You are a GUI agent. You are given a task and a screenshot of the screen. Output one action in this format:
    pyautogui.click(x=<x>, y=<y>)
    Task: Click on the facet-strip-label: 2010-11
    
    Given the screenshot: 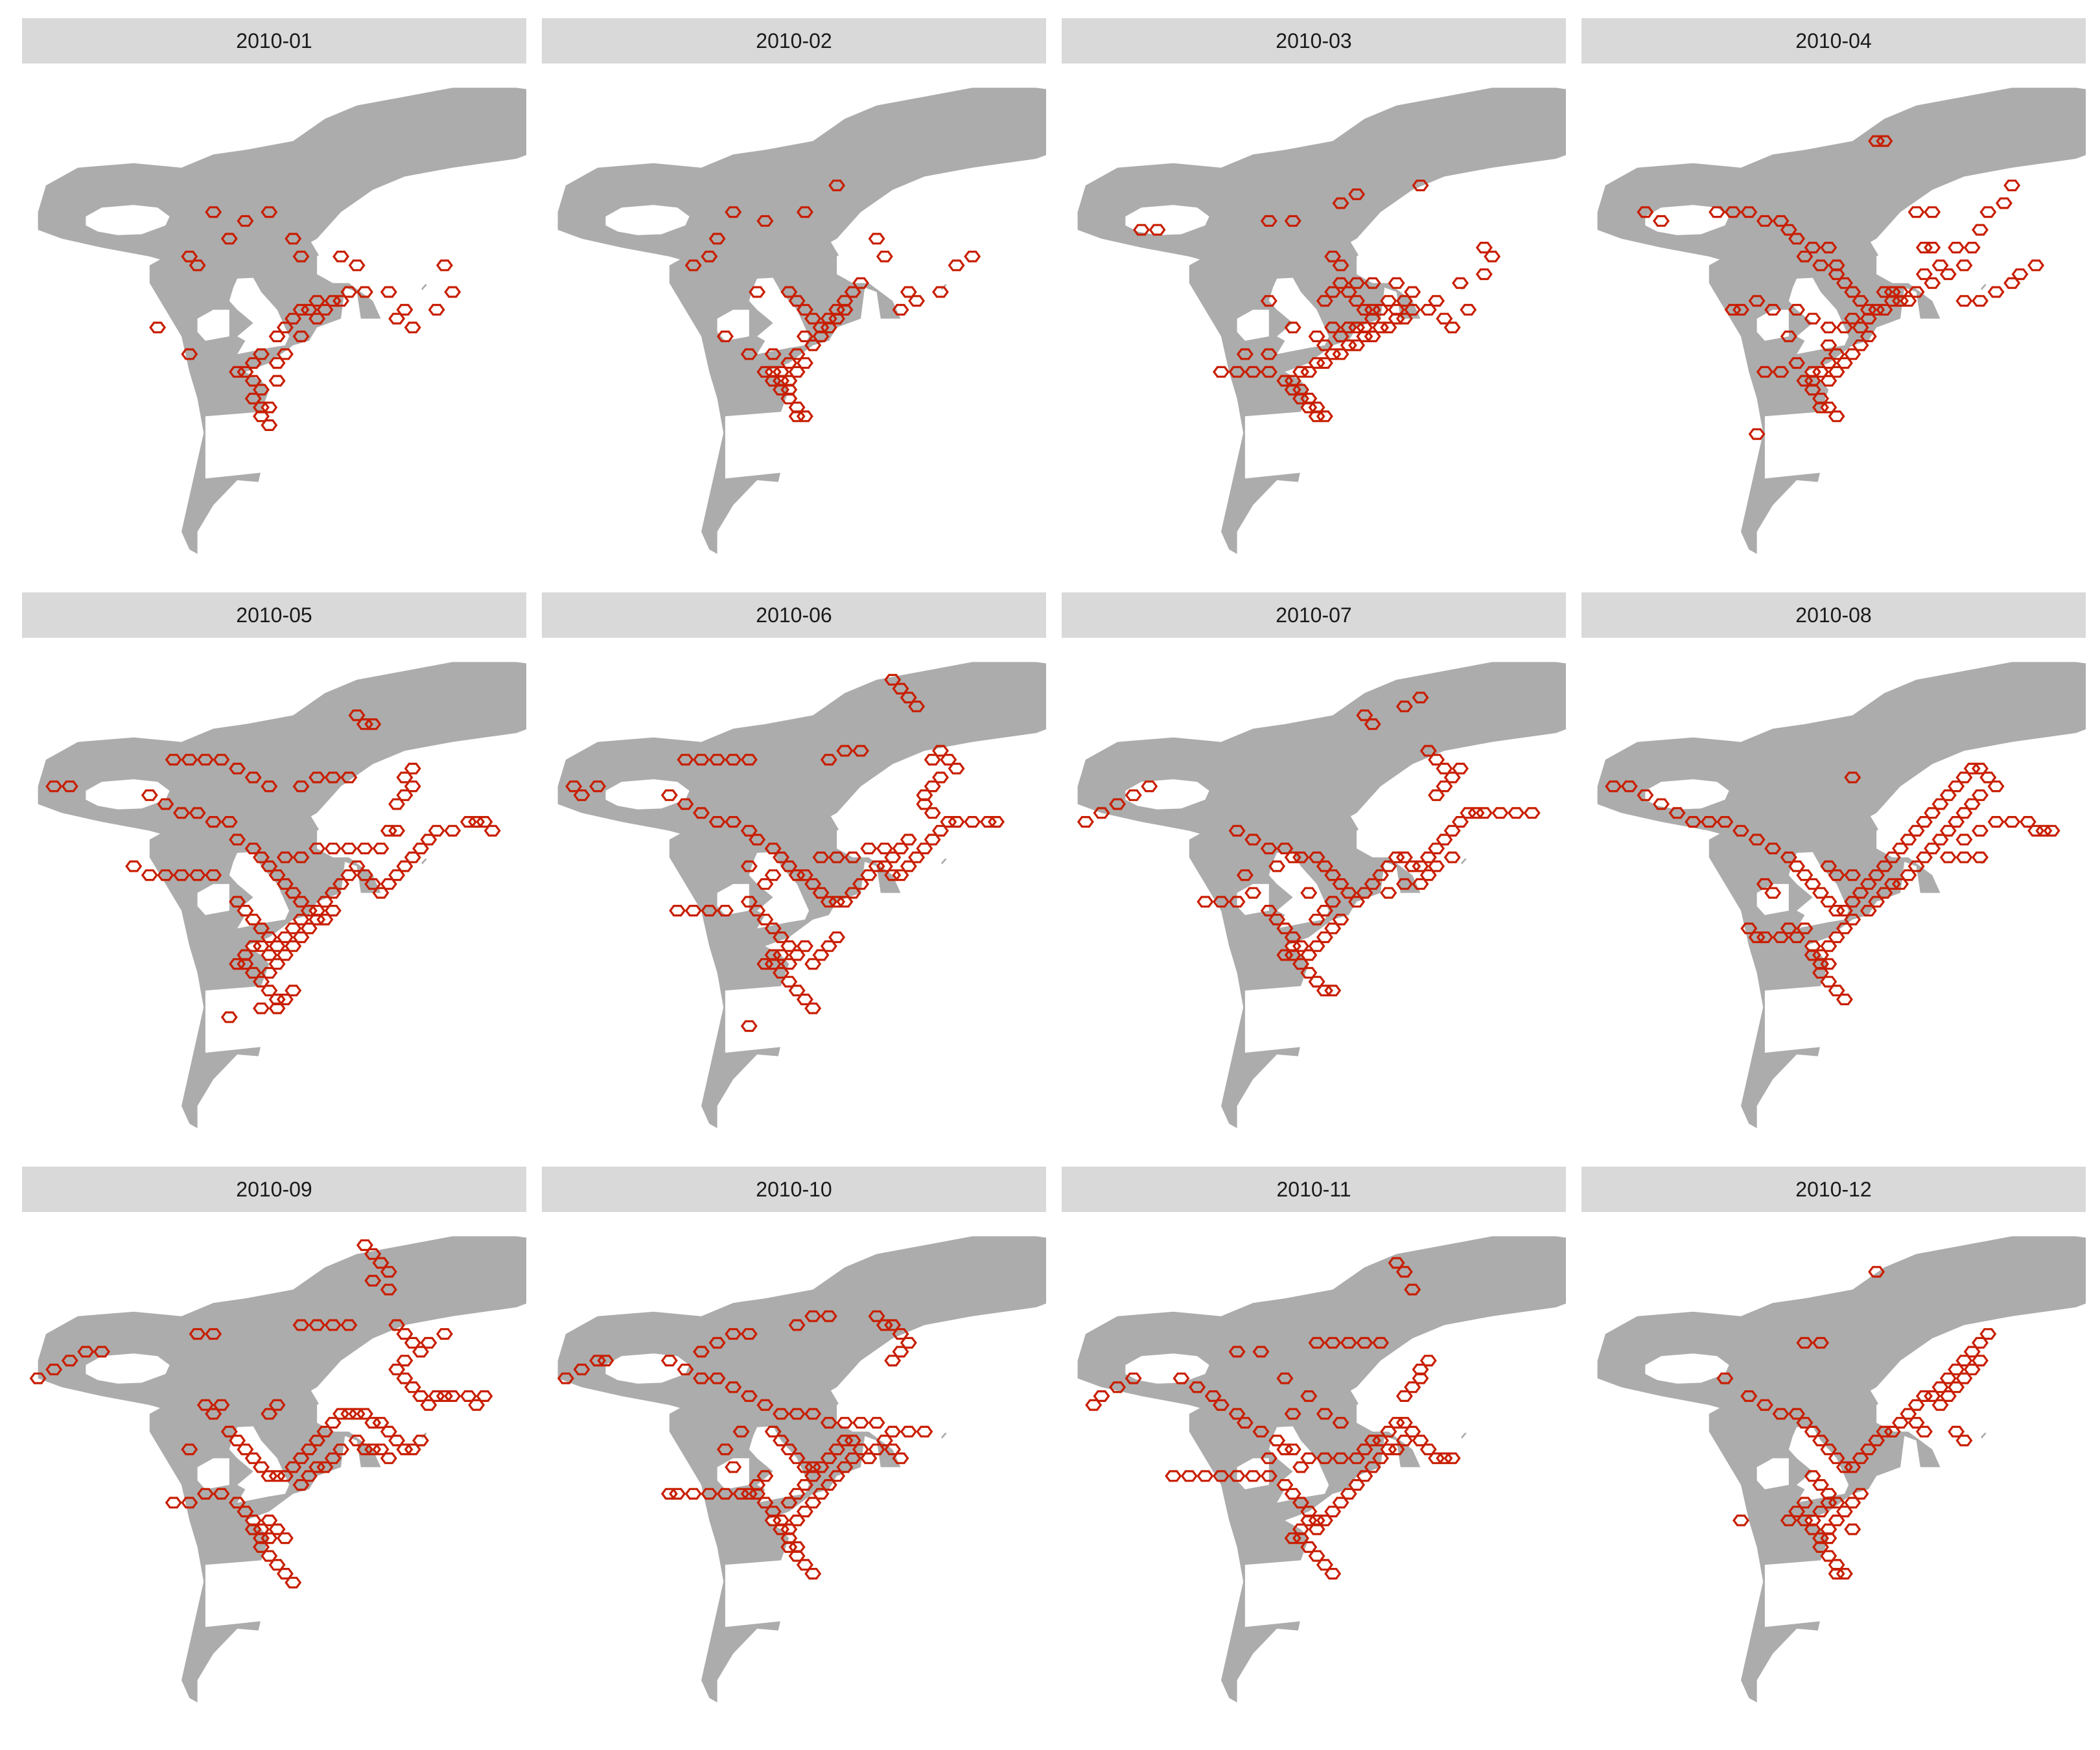 What is the action you would take?
    pyautogui.click(x=1314, y=1189)
    